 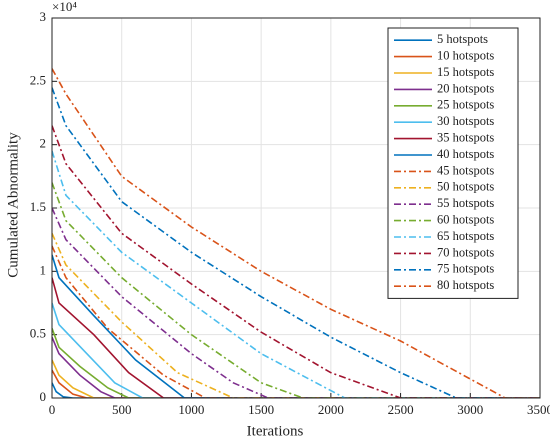 I want to click on x-axis-label: Iterations, so click(x=275, y=431).